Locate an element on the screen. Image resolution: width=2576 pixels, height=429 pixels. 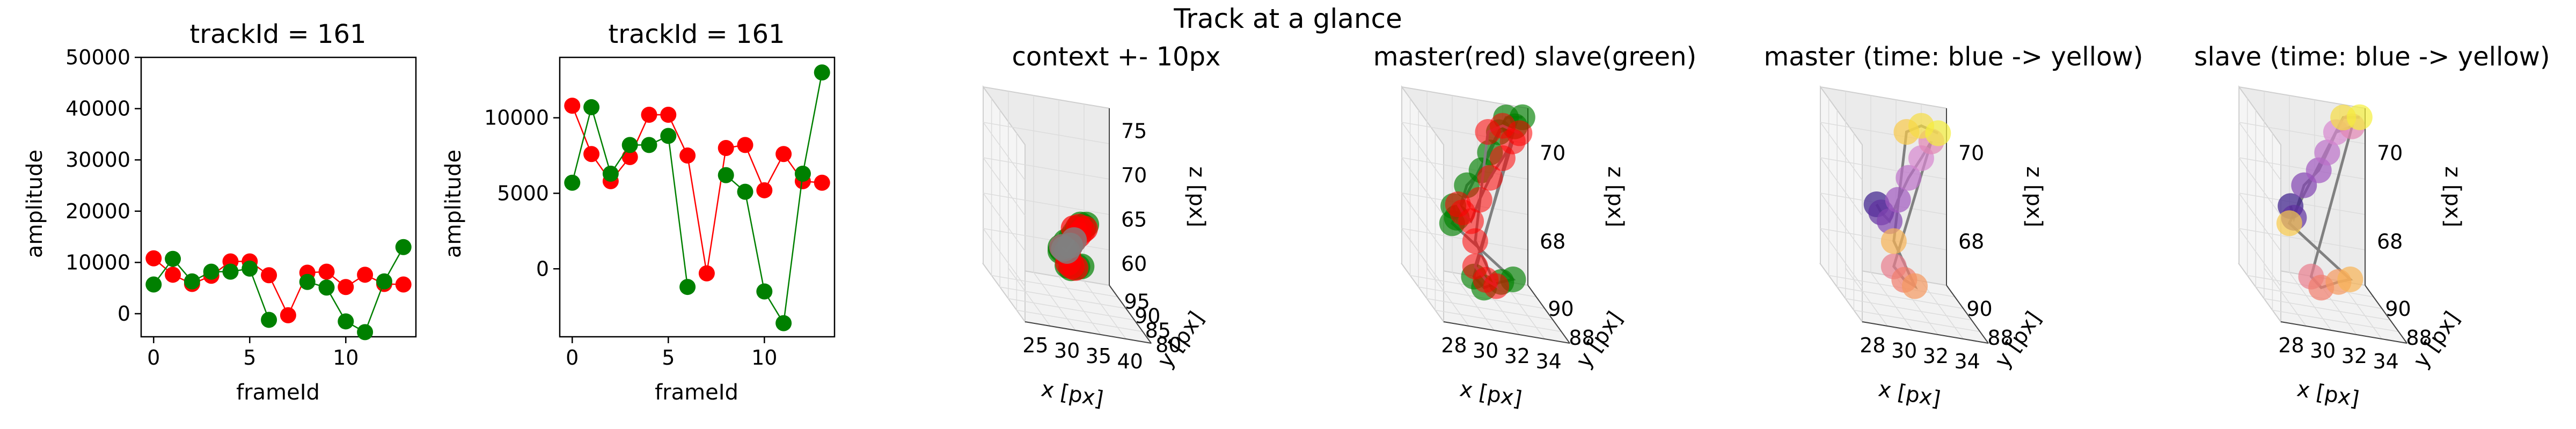
slave-time-point is located at coordinates (2327, 152).